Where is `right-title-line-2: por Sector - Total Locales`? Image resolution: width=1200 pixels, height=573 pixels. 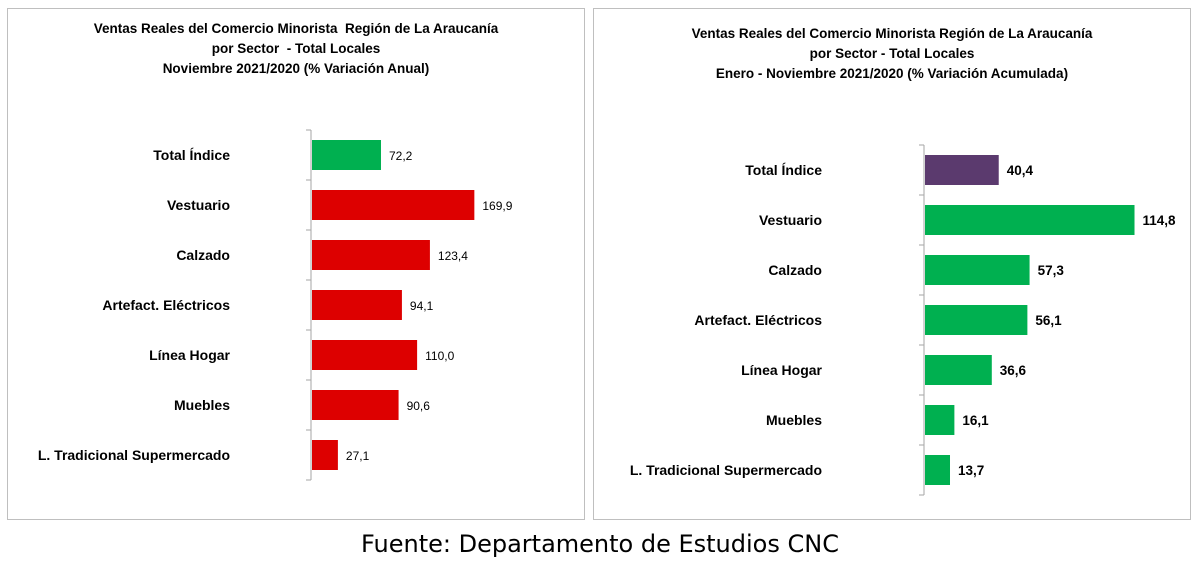
right-title-line-2: por Sector - Total Locales is located at coordinates (892, 53).